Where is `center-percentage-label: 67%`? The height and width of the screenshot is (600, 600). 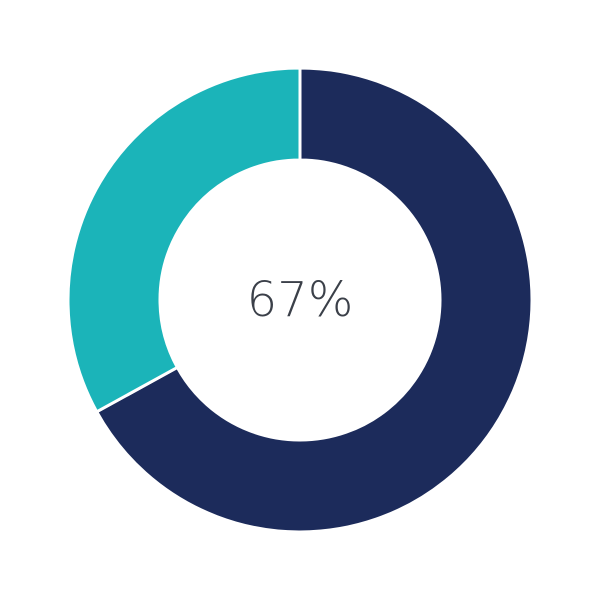
center-percentage-label: 67% is located at coordinates (300, 300).